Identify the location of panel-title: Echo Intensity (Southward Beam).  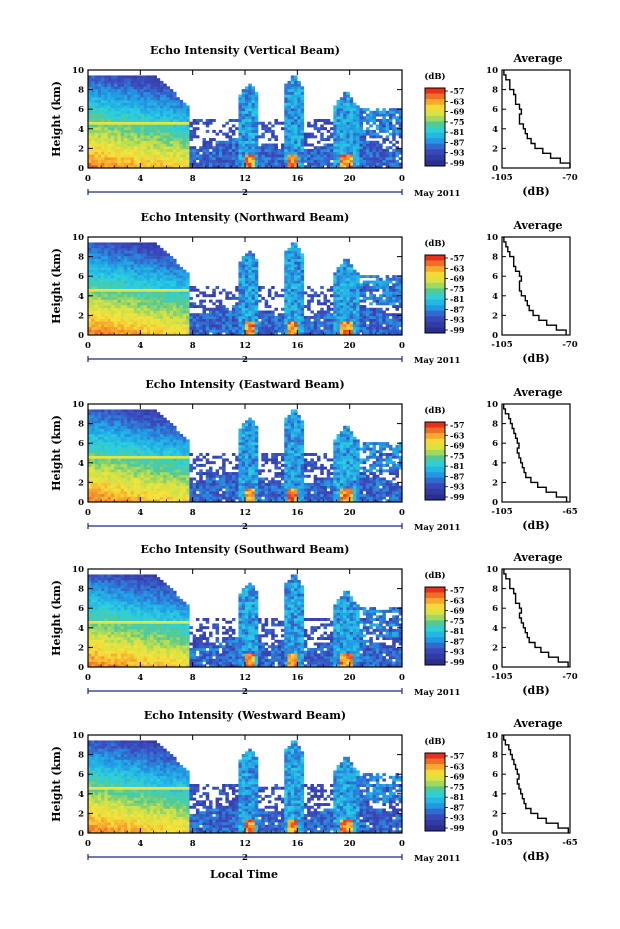
(245, 549).